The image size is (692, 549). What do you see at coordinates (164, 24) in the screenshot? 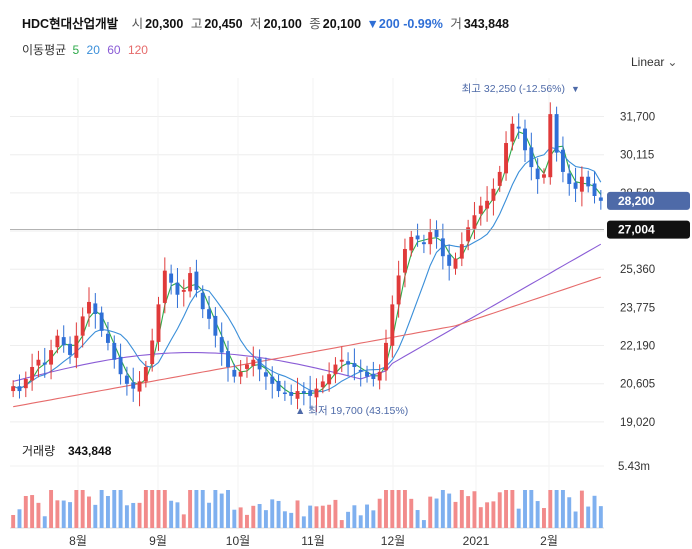
I see `open-value: 20,300` at bounding box center [164, 24].